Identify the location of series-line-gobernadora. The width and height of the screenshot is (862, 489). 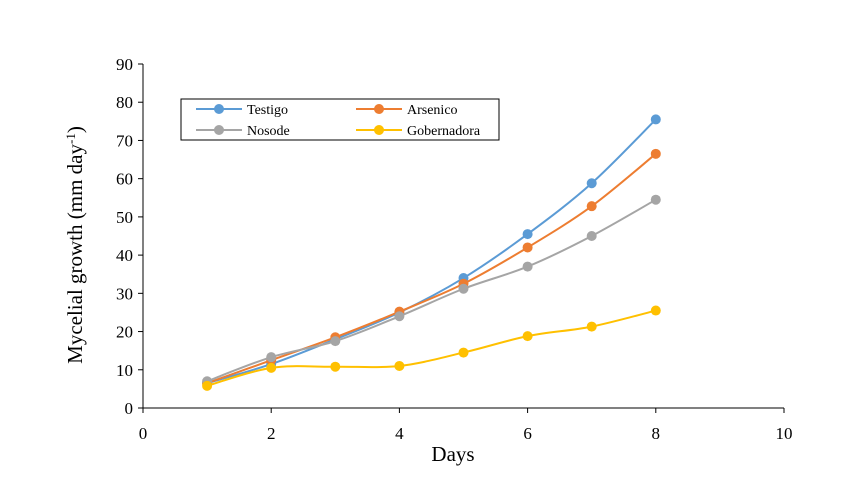
(431, 348).